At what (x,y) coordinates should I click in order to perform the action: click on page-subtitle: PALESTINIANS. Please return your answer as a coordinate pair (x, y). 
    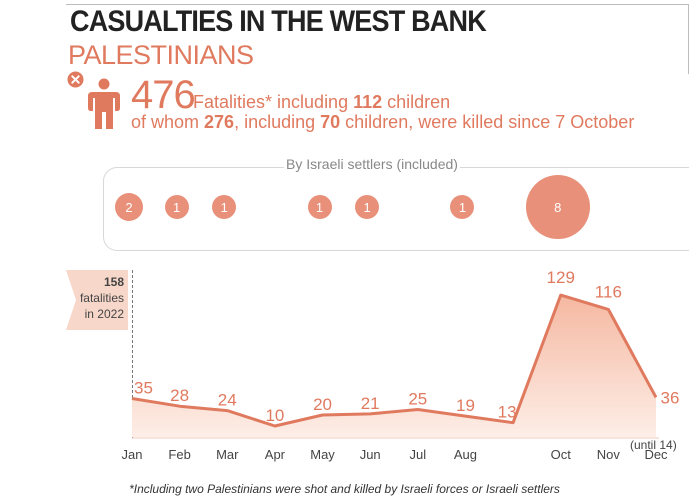
    Looking at the image, I should click on (161, 55).